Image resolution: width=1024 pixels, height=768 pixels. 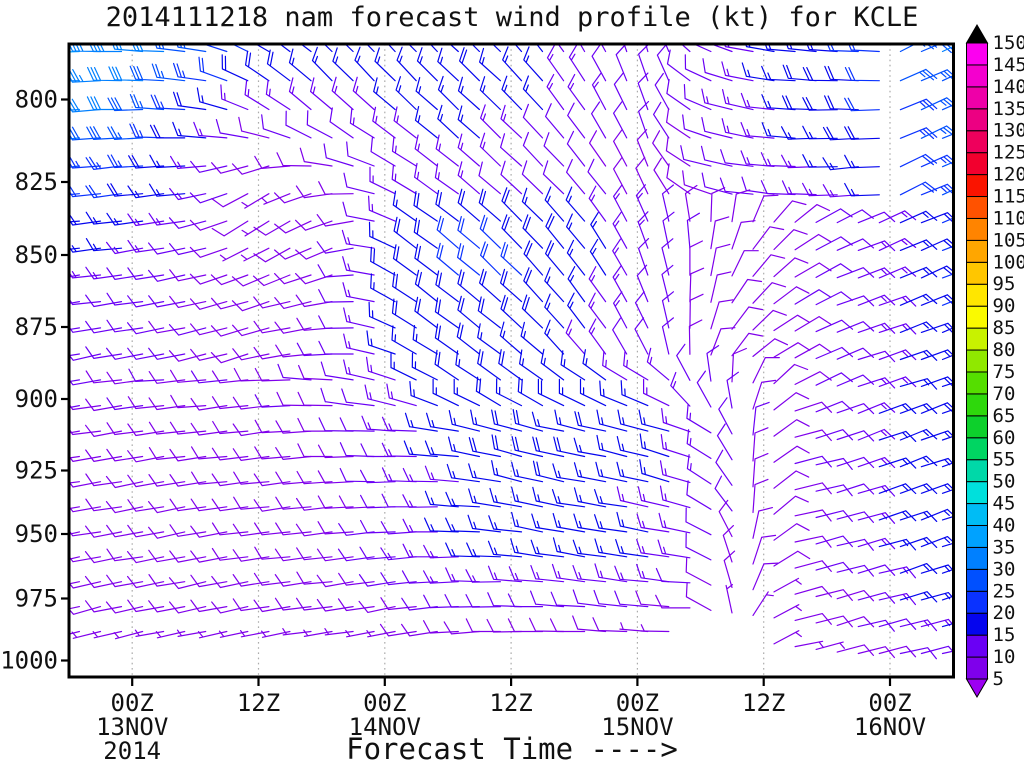 I want to click on x-date-label: 14NOV, so click(x=385, y=727).